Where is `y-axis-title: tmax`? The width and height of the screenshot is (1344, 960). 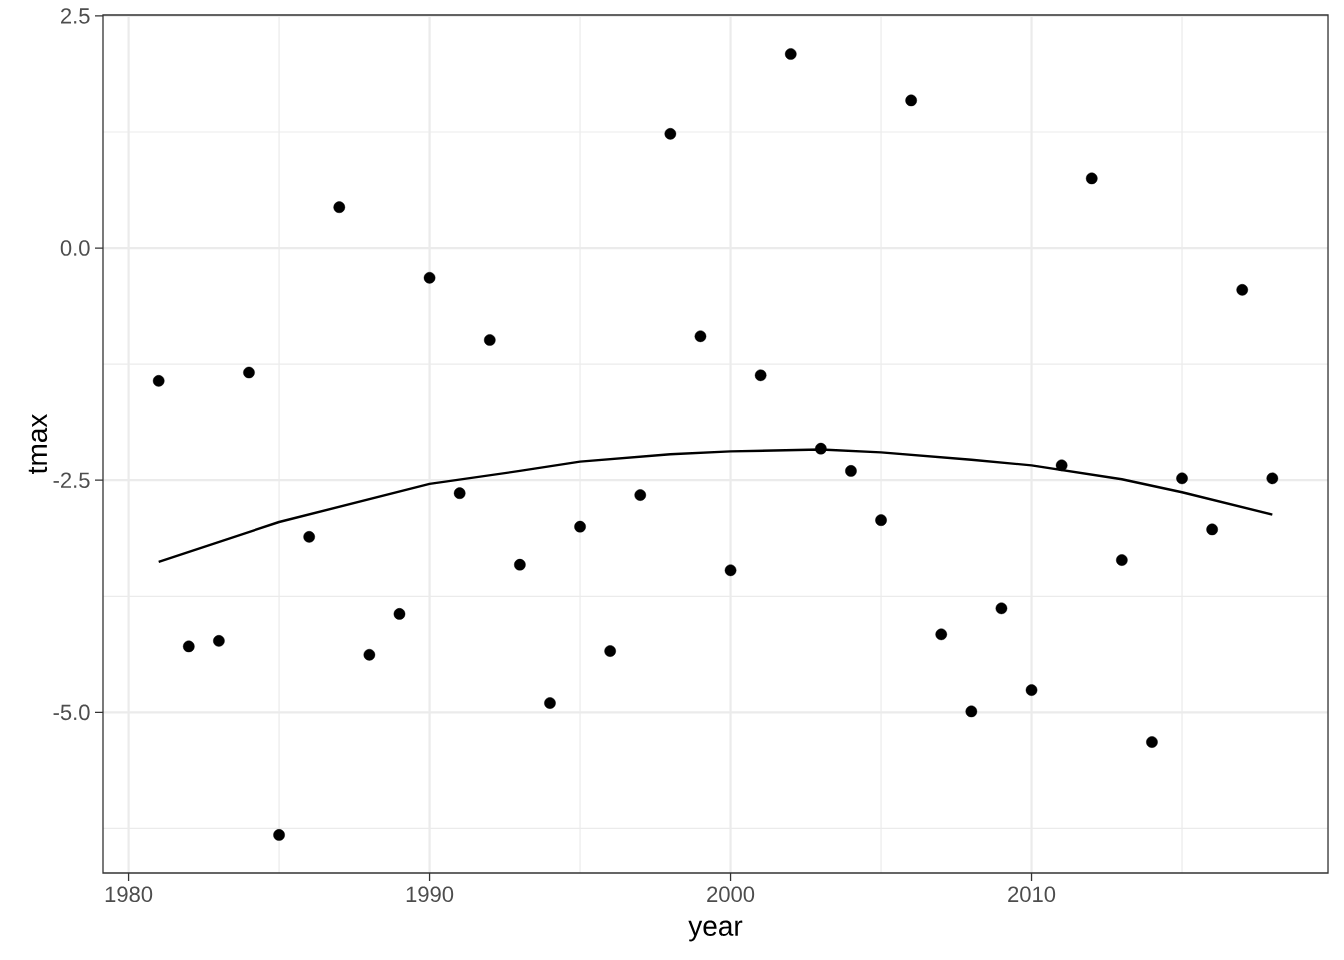 y-axis-title: tmax is located at coordinates (38, 443).